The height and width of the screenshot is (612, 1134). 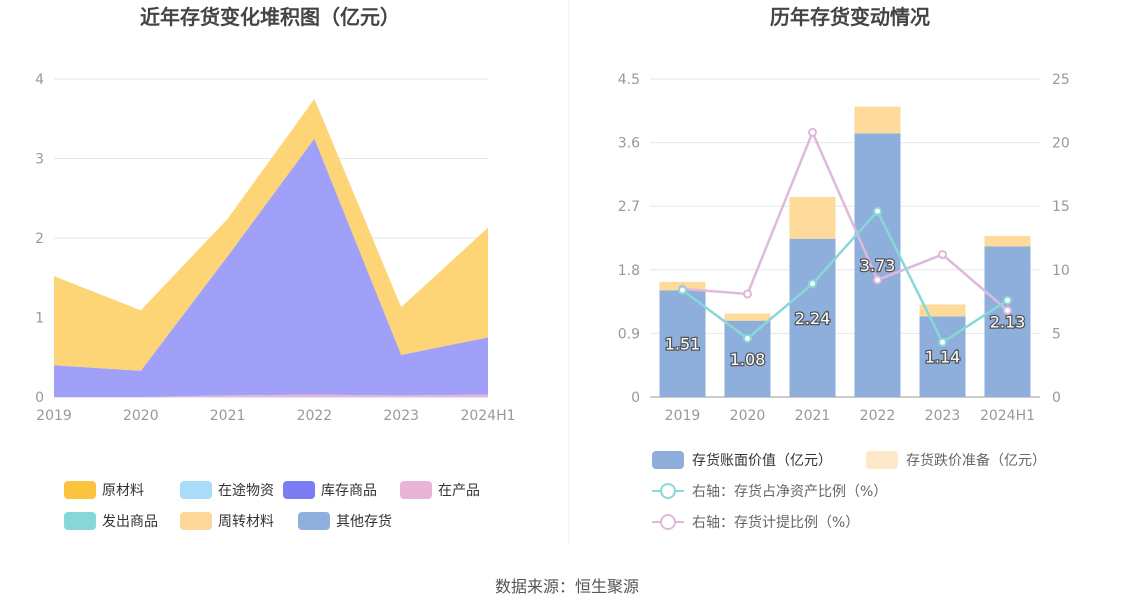 What do you see at coordinates (315, 416) in the screenshot?
I see `left-x-tick-label: 2022` at bounding box center [315, 416].